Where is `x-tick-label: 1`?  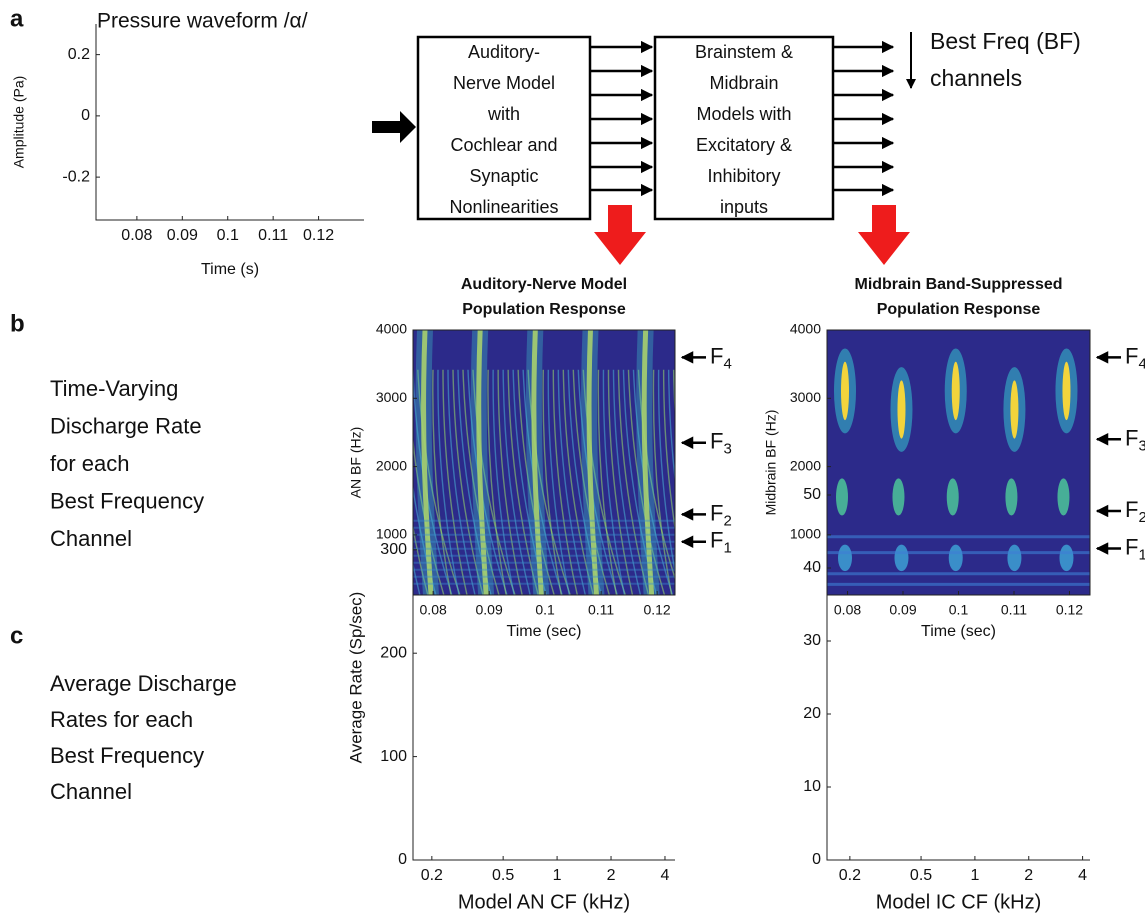 x-tick-label: 1 is located at coordinates (557, 875).